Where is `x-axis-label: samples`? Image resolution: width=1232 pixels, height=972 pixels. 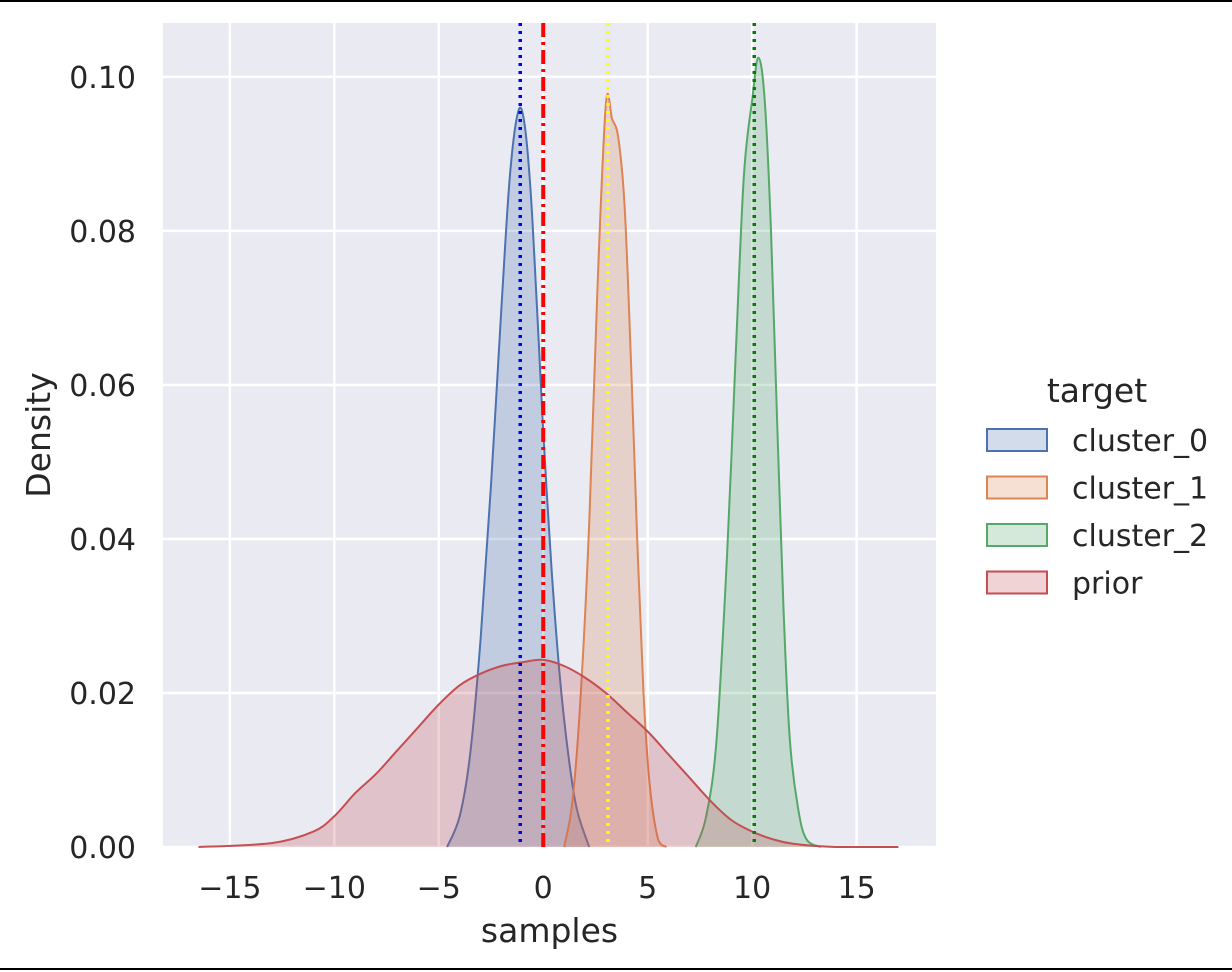
x-axis-label: samples is located at coordinates (549, 930).